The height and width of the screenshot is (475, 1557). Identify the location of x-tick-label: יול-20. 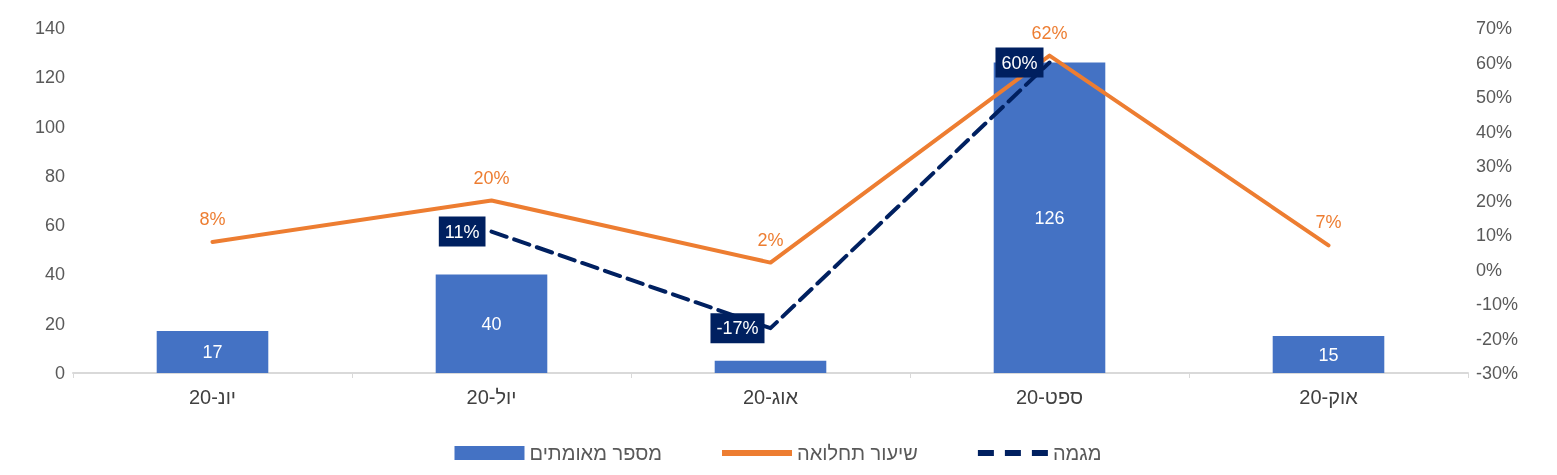
(491, 397).